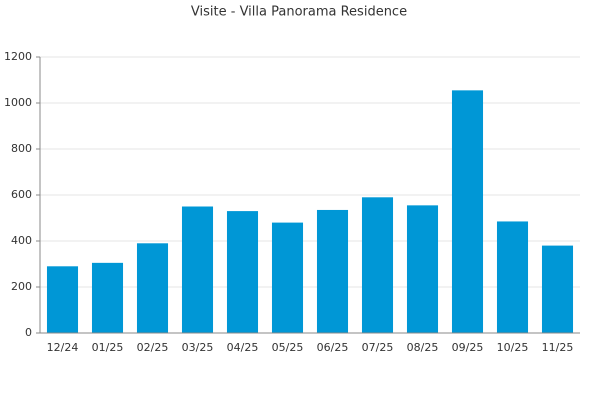  Describe the element at coordinates (21, 240) in the screenshot. I see `y-tick-label: 400` at that location.